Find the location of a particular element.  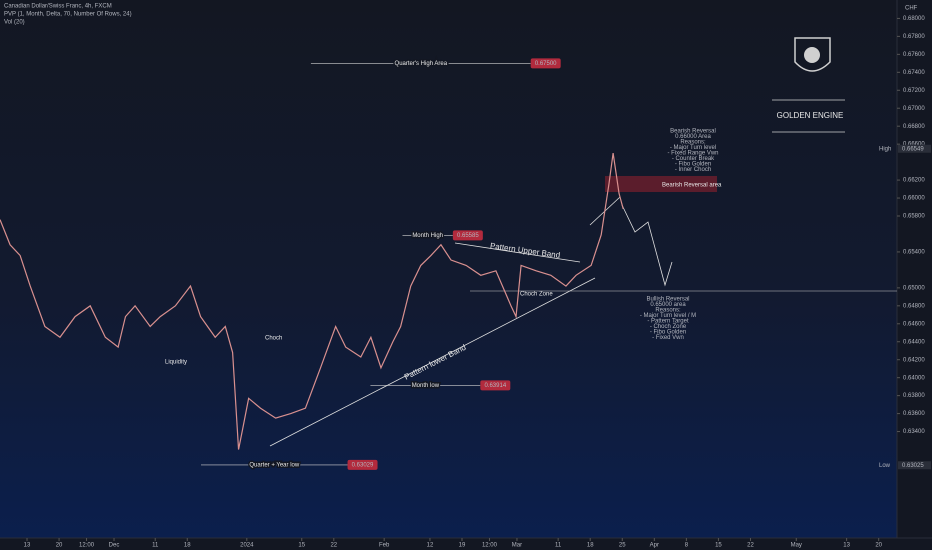

reason-text: - Fixed Vwn is located at coordinates (668, 338).